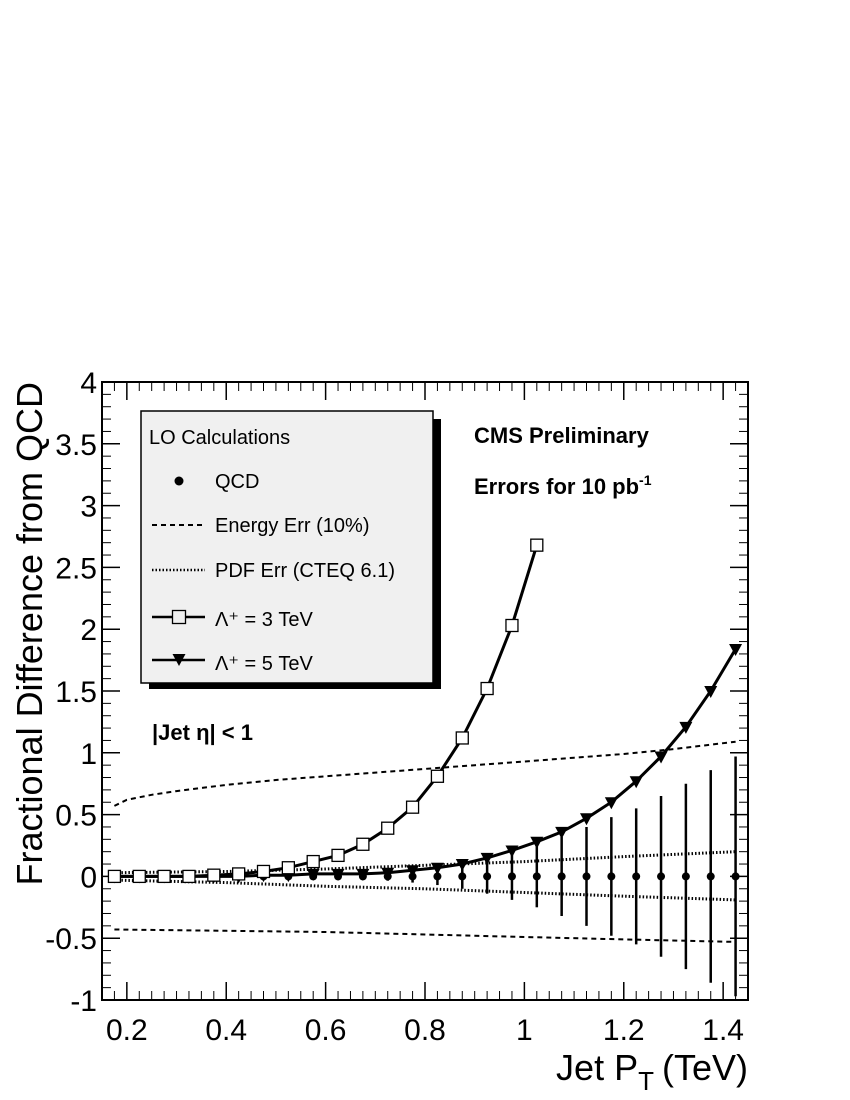 This screenshot has width=850, height=1100. I want to click on x-axis-title-sub: T, so click(646, 1081).